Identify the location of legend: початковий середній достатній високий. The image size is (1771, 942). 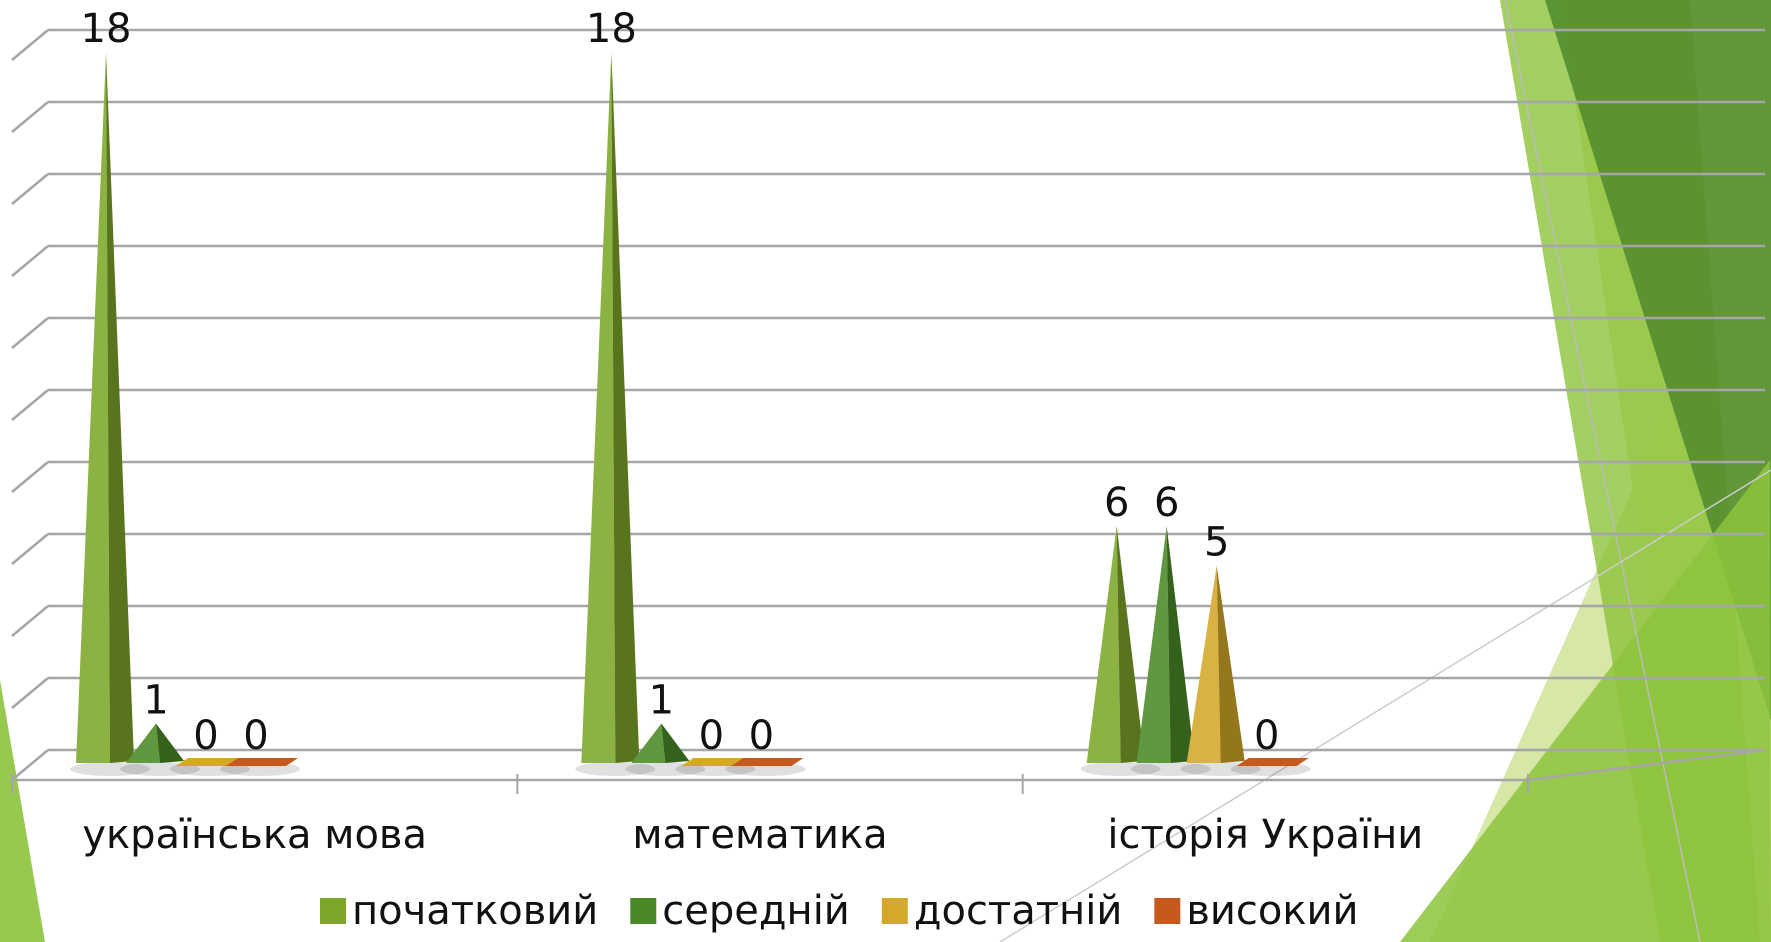
(839, 911).